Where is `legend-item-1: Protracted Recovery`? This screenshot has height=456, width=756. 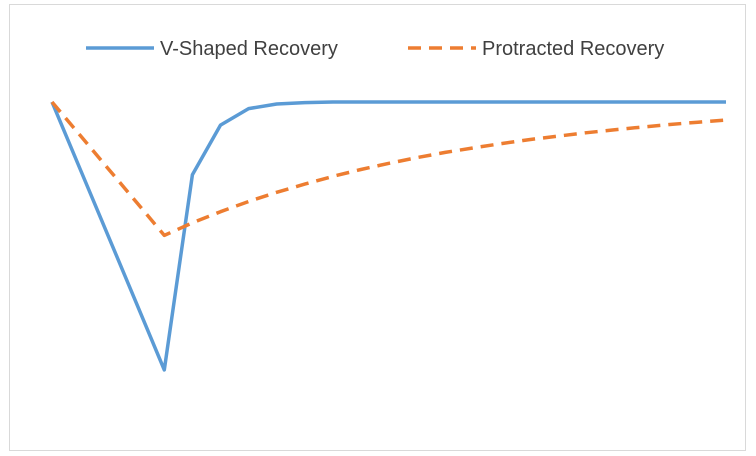
legend-item-1: Protracted Recovery is located at coordinates (536, 49).